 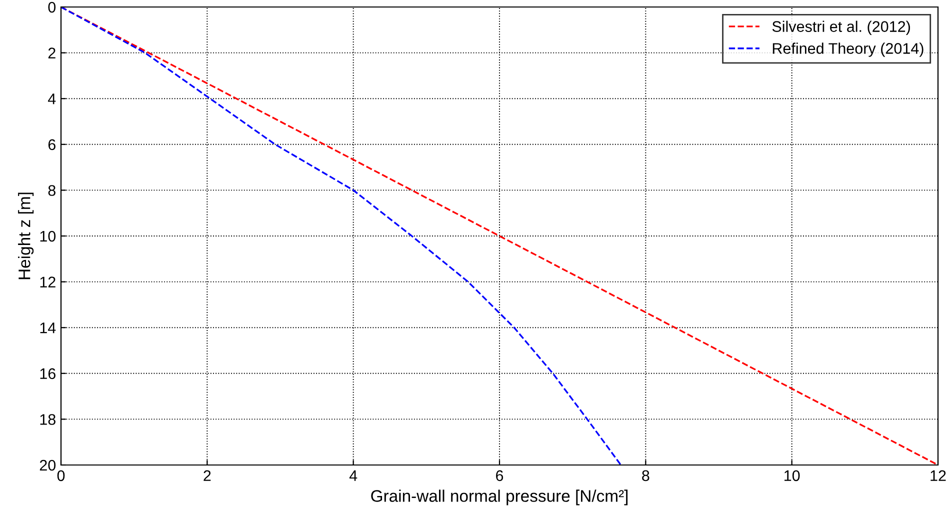 What do you see at coordinates (26, 236) in the screenshot?
I see `y-axis-title: Height z [m]` at bounding box center [26, 236].